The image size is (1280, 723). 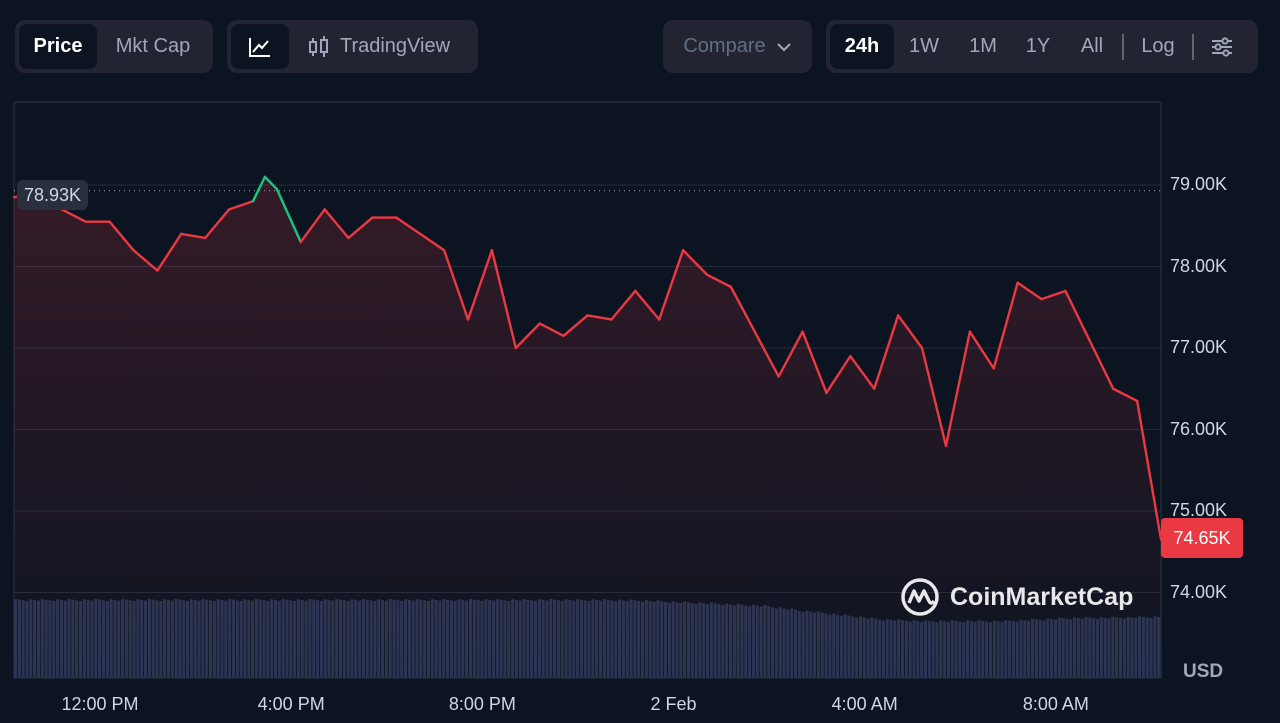 I want to click on tradingview-label: TradingView, so click(x=395, y=46).